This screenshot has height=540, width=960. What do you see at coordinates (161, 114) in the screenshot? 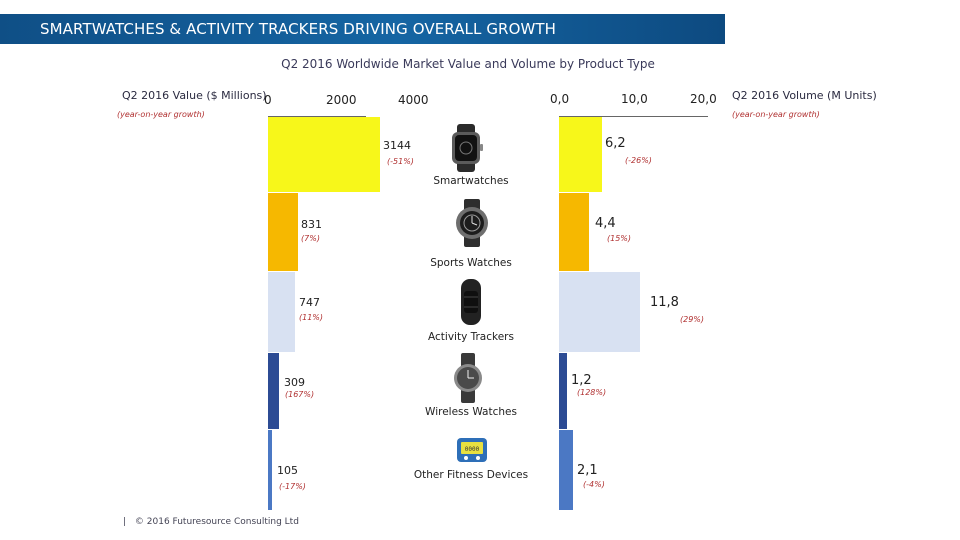
I see `left-axis-note: (year-on-year growth)` at bounding box center [161, 114].